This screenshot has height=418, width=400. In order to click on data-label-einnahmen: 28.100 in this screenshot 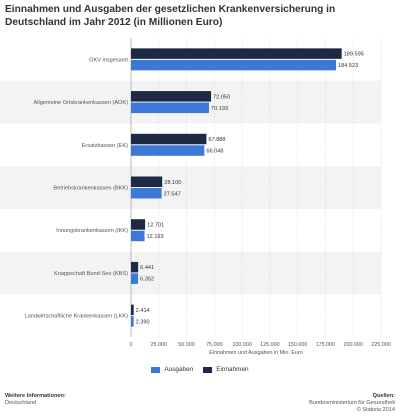, I will do `click(172, 183)`.